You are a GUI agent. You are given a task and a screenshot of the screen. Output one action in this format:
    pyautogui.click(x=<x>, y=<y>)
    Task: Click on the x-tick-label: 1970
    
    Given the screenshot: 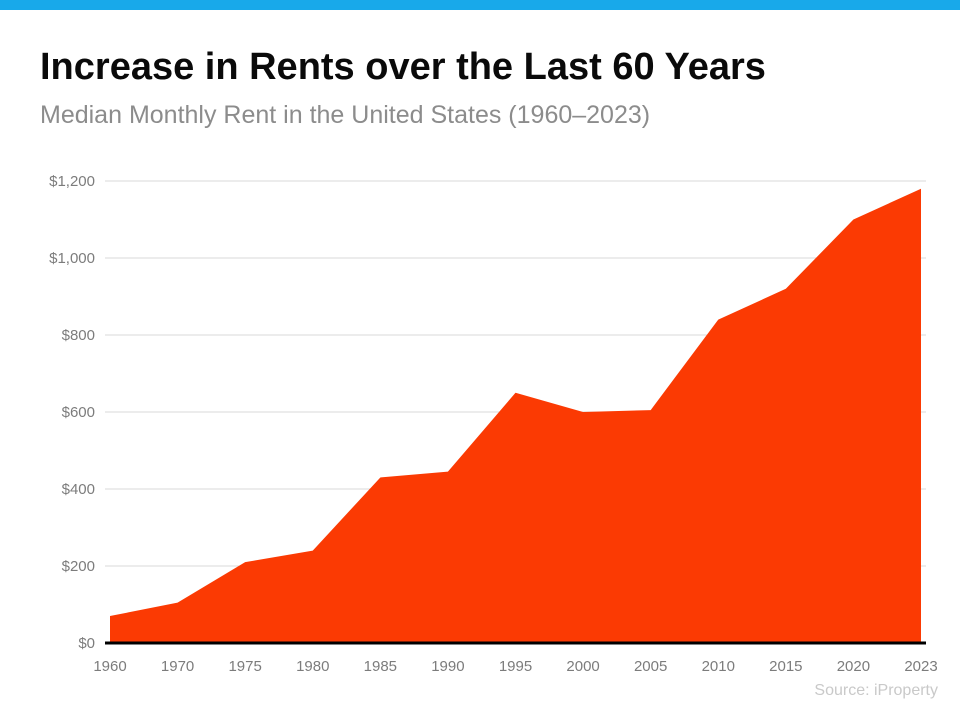 What is the action you would take?
    pyautogui.click(x=177, y=666)
    